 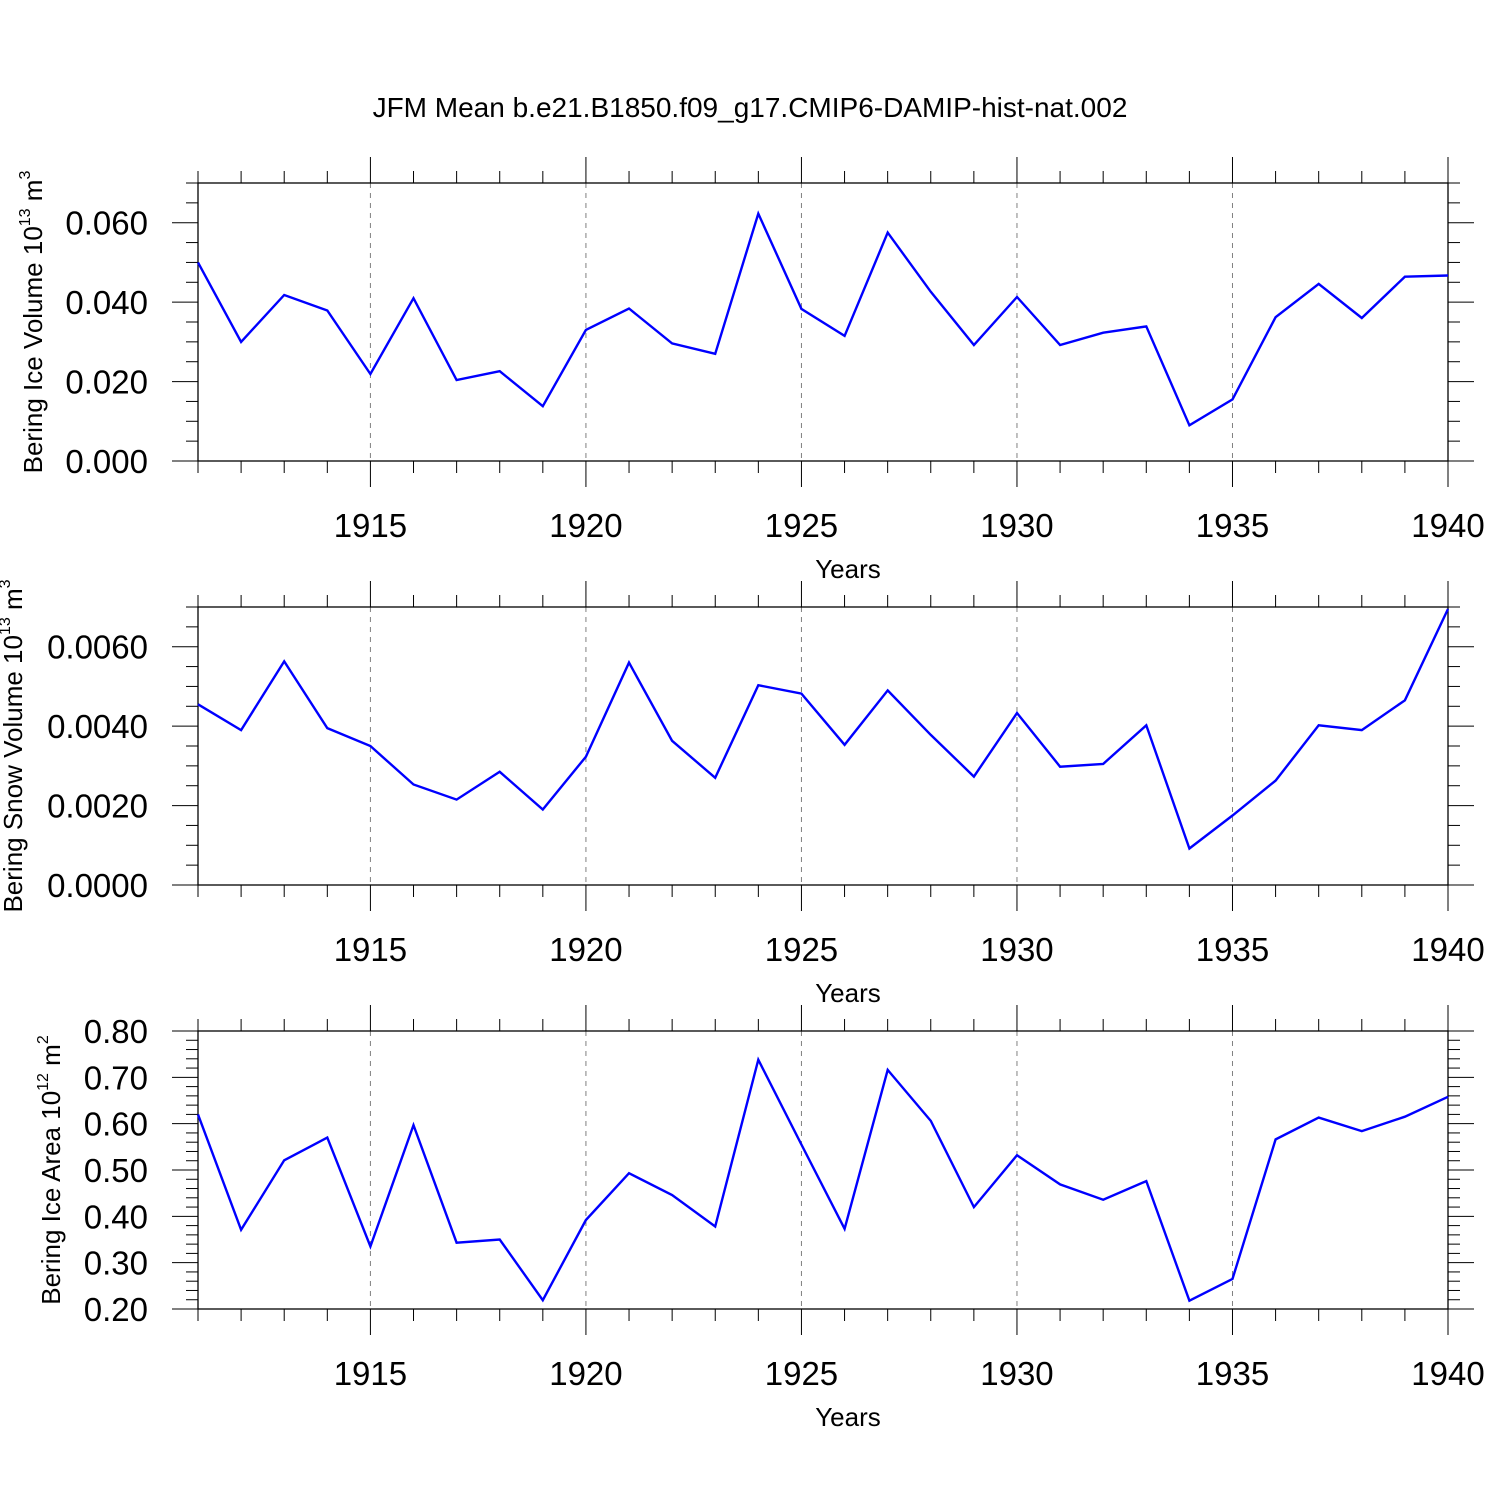 What do you see at coordinates (116, 1170) in the screenshot?
I see `y-tick-label: 0.50` at bounding box center [116, 1170].